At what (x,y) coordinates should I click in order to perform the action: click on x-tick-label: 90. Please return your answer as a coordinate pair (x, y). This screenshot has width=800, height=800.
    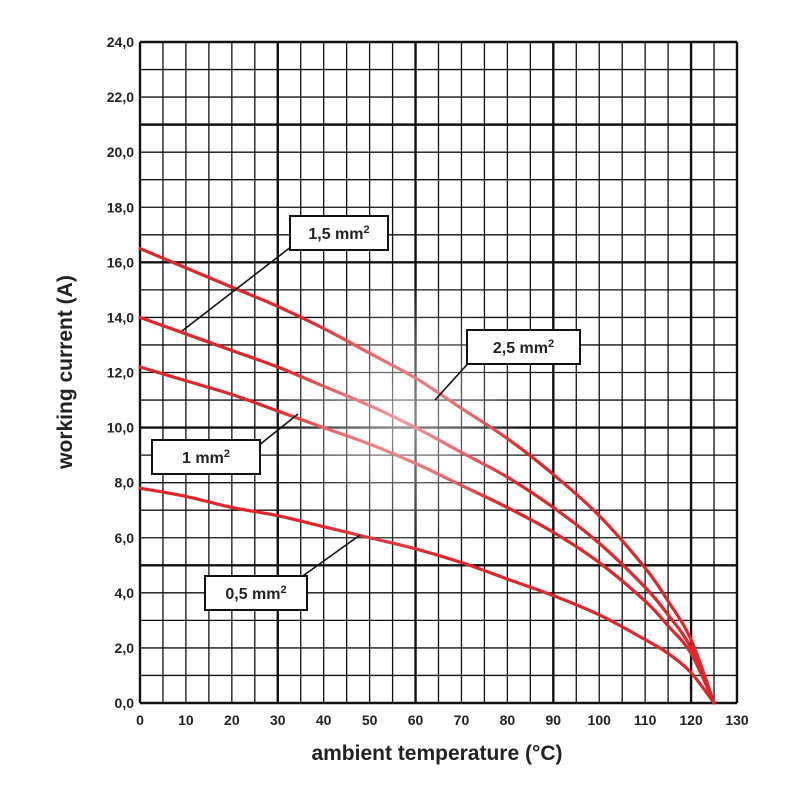
    Looking at the image, I should click on (554, 720).